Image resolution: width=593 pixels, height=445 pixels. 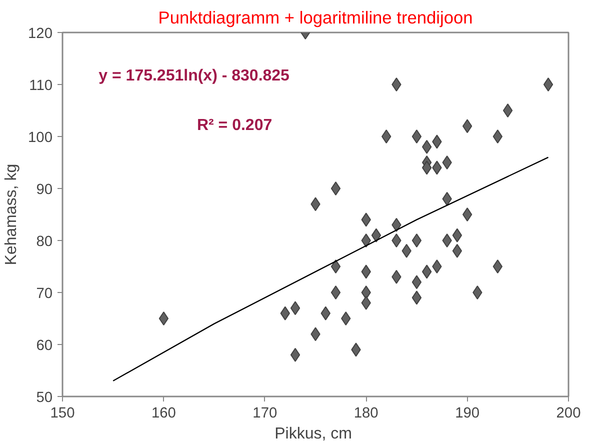 What do you see at coordinates (40, 34) in the screenshot?
I see `y-tick-label: 120` at bounding box center [40, 34].